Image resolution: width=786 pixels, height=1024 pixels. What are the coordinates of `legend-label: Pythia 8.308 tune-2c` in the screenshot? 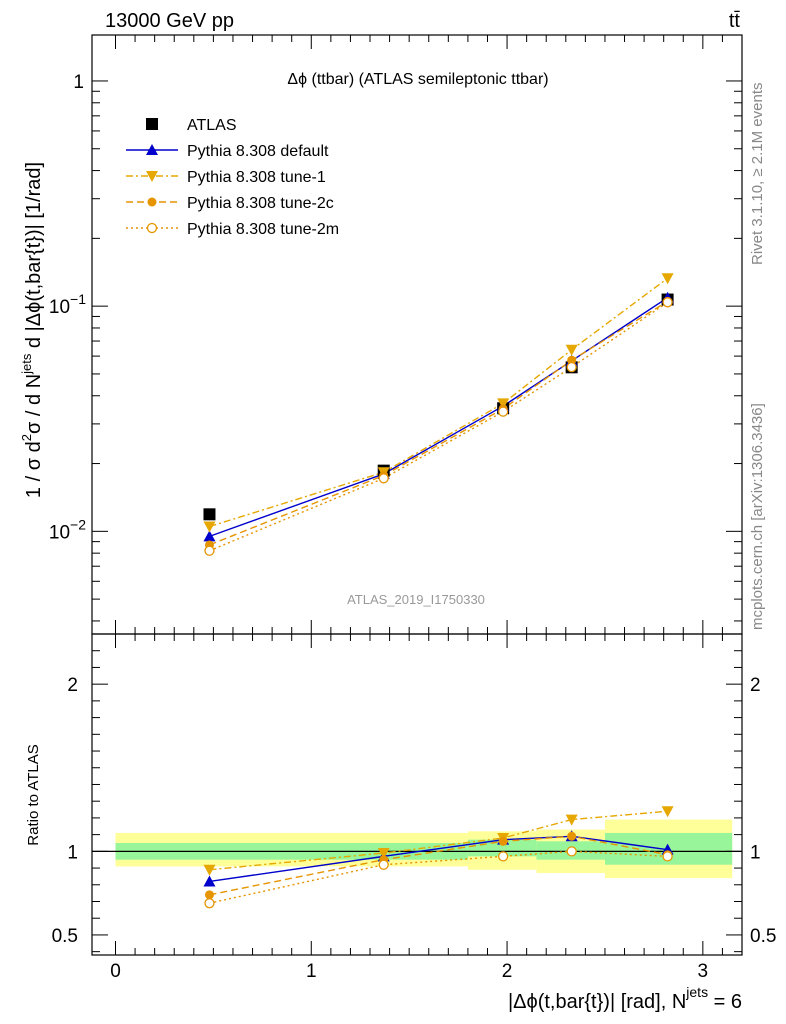 It's located at (260, 203).